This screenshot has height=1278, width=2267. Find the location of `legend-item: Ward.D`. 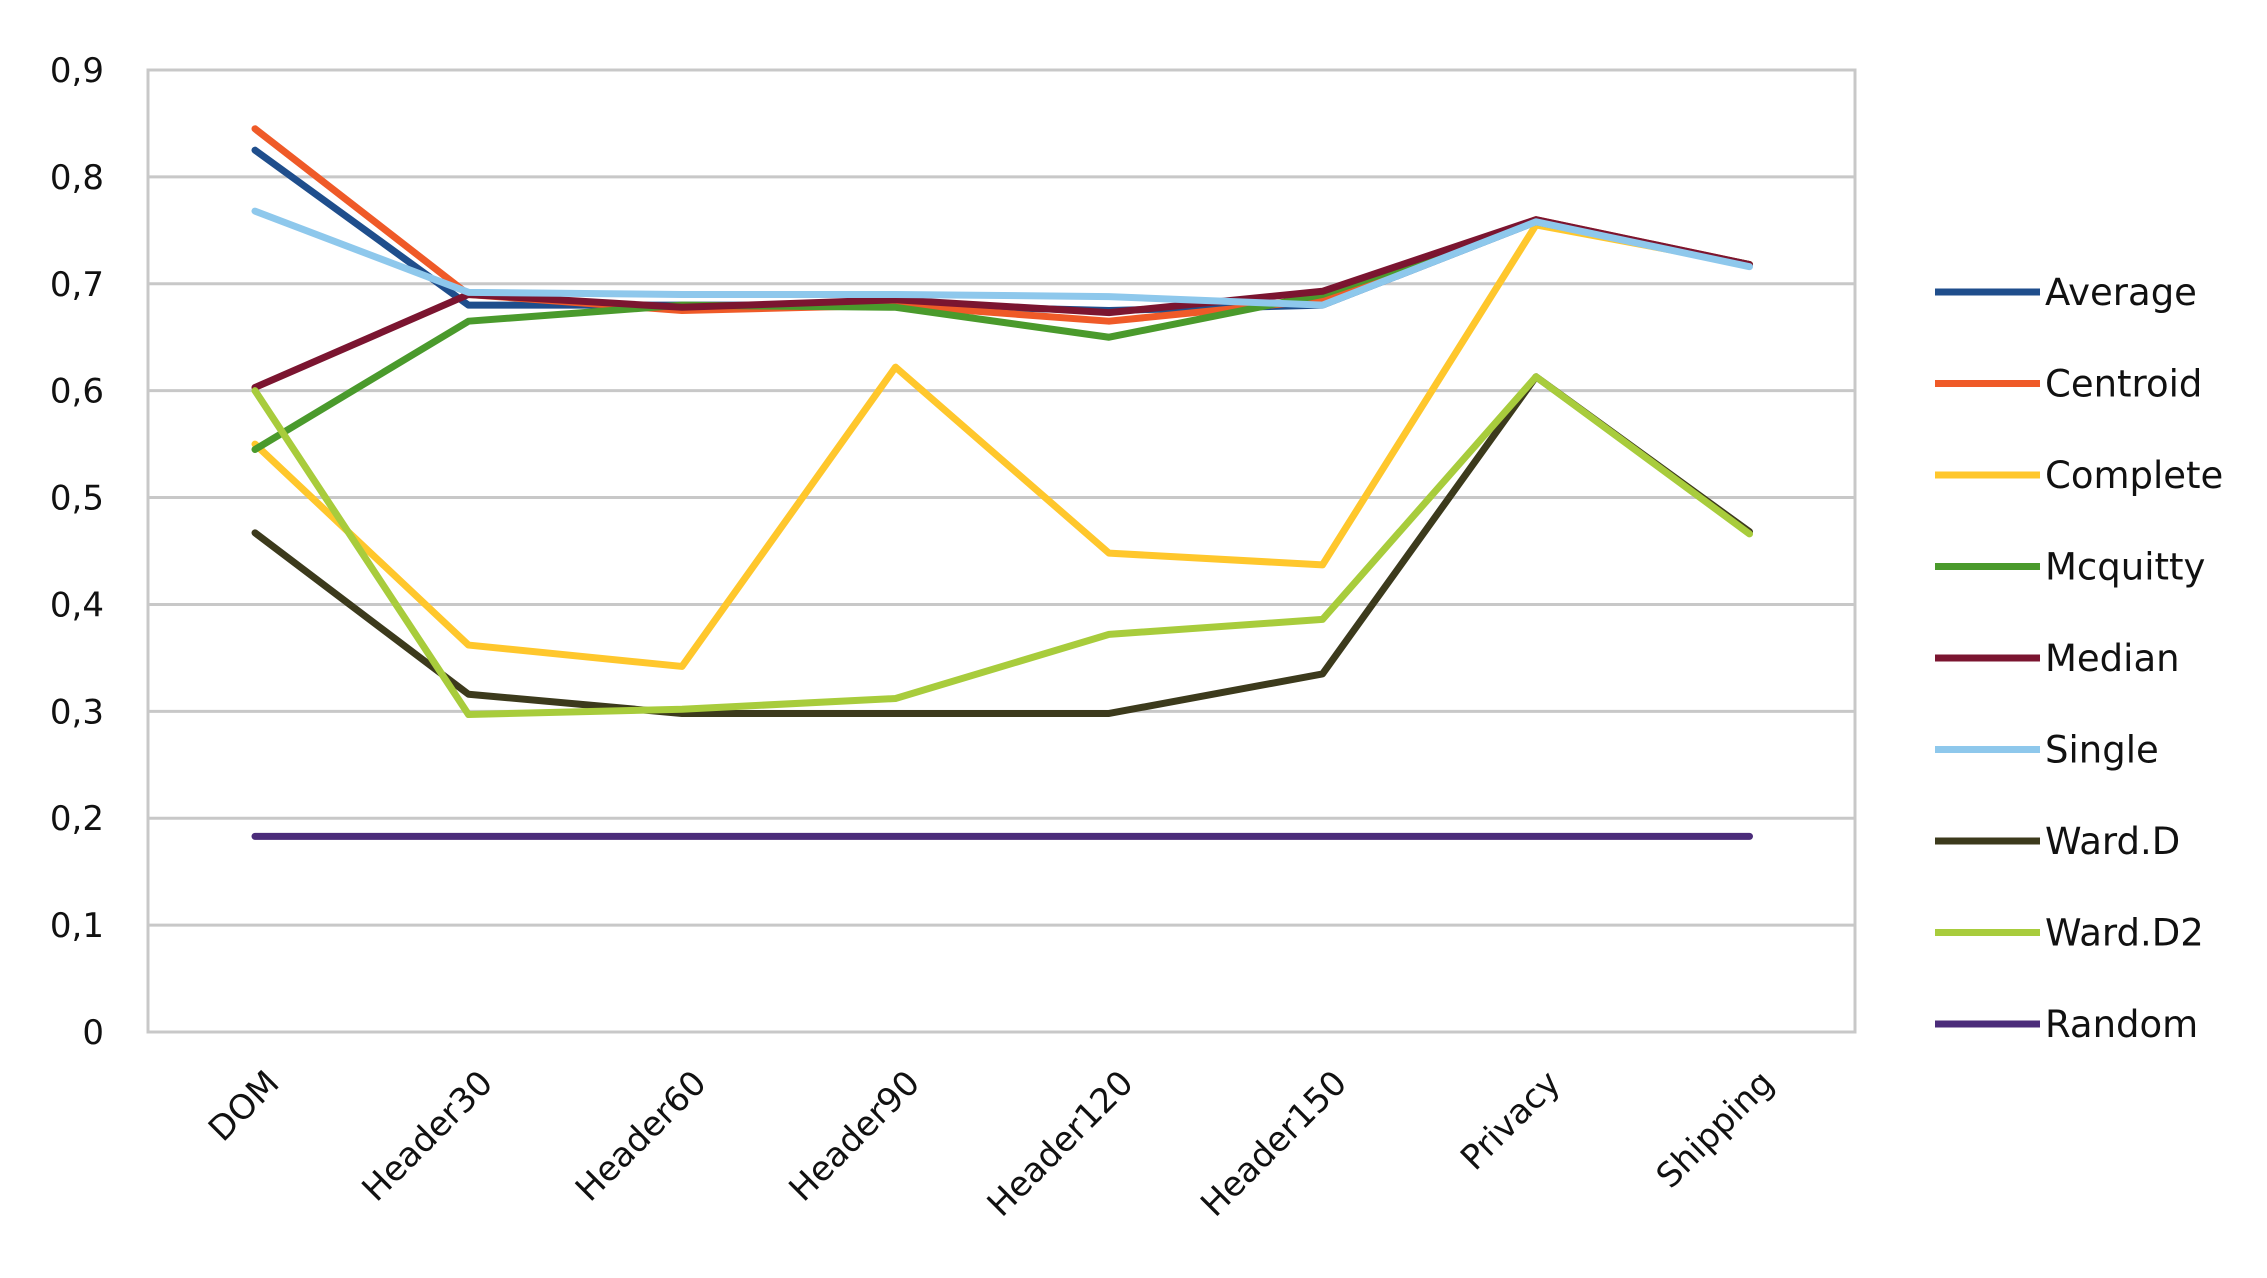

legend-item: Ward.D is located at coordinates (2057, 841).